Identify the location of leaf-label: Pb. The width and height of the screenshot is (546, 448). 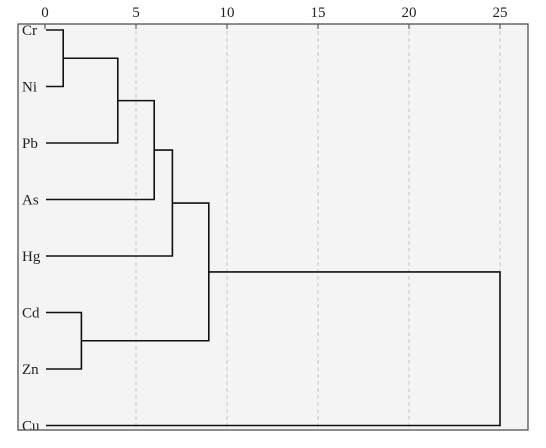
(30, 144).